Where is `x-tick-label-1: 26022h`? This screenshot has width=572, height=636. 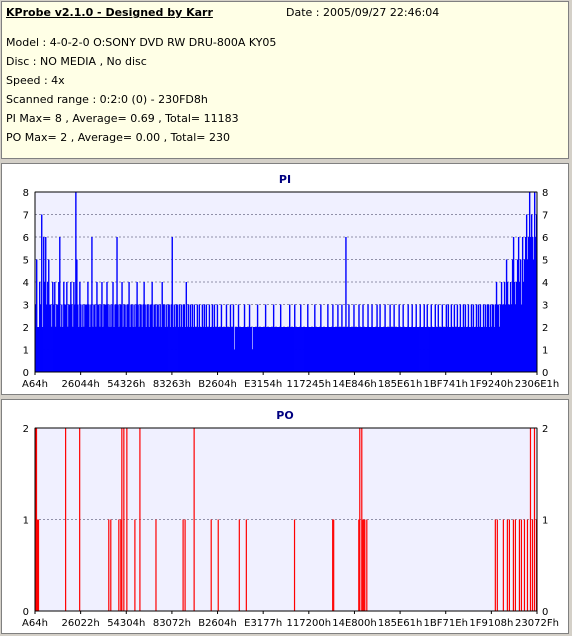
x-tick-label-1: 26022h is located at coordinates (81, 623).